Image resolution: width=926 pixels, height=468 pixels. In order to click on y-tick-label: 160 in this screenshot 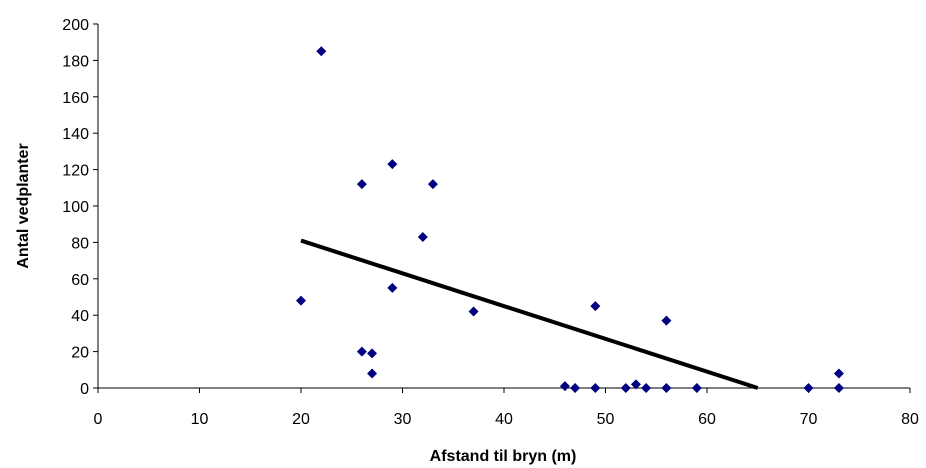, I will do `click(75, 98)`.